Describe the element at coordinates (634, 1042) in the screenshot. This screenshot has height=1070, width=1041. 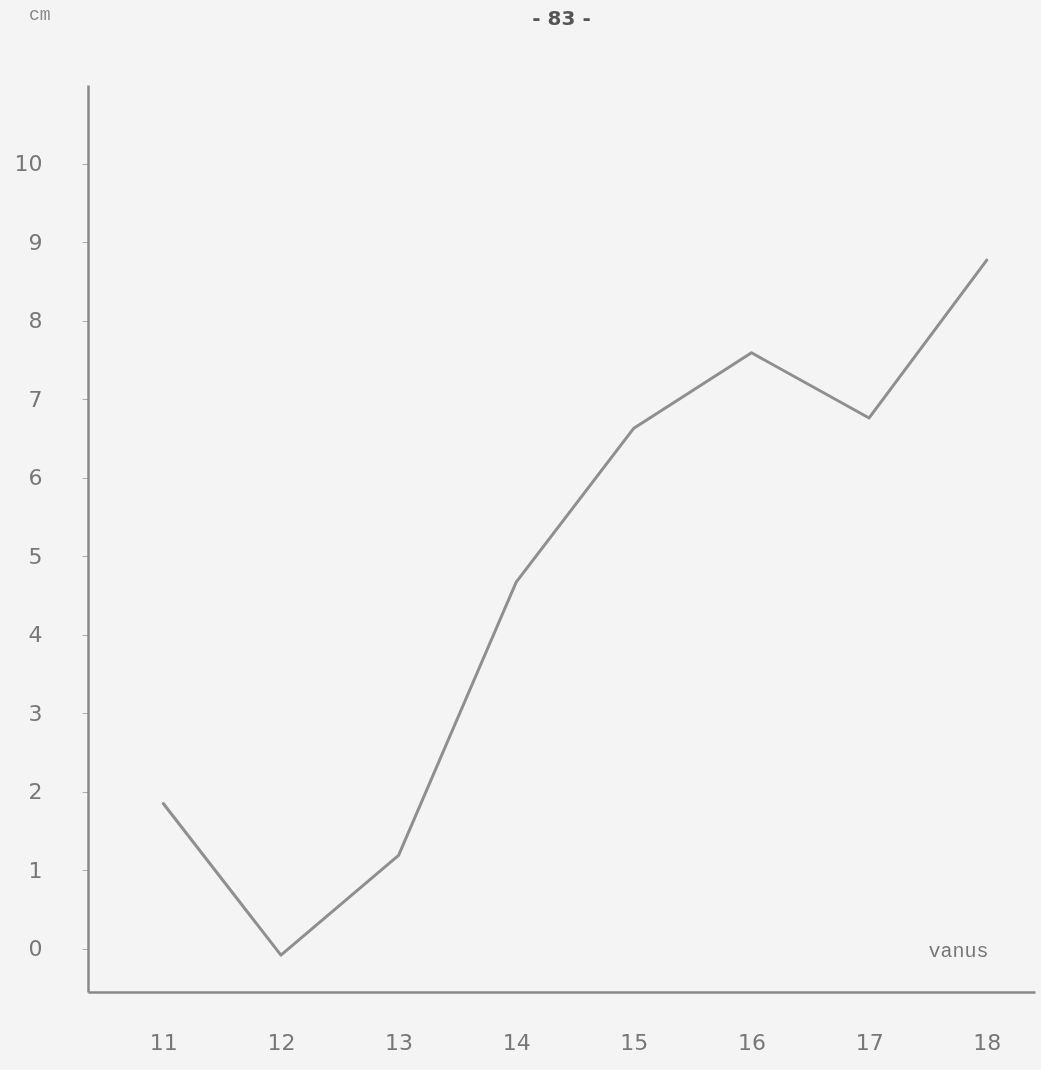
I see `x-tick-label: 15` at that location.